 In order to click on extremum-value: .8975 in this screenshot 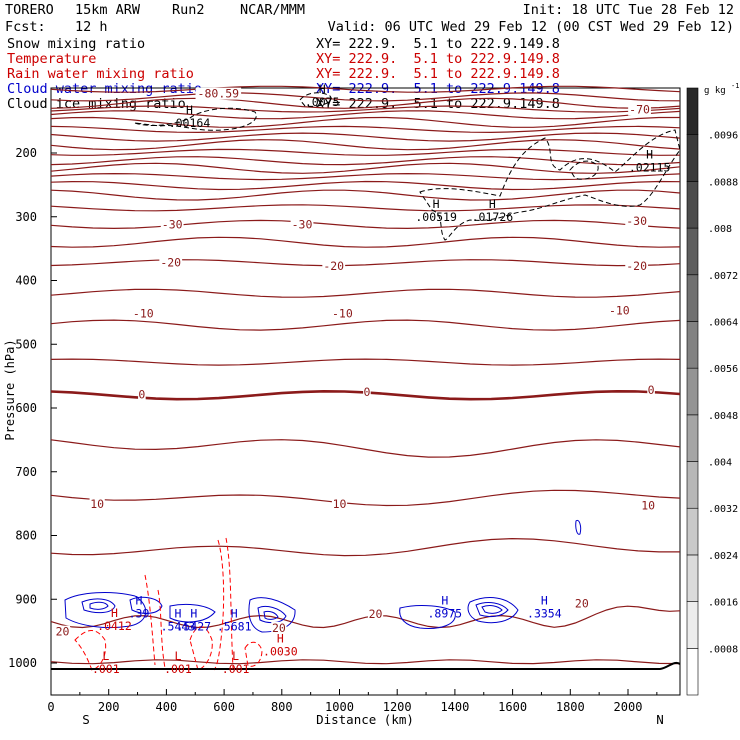, I will do `click(444, 614)`.